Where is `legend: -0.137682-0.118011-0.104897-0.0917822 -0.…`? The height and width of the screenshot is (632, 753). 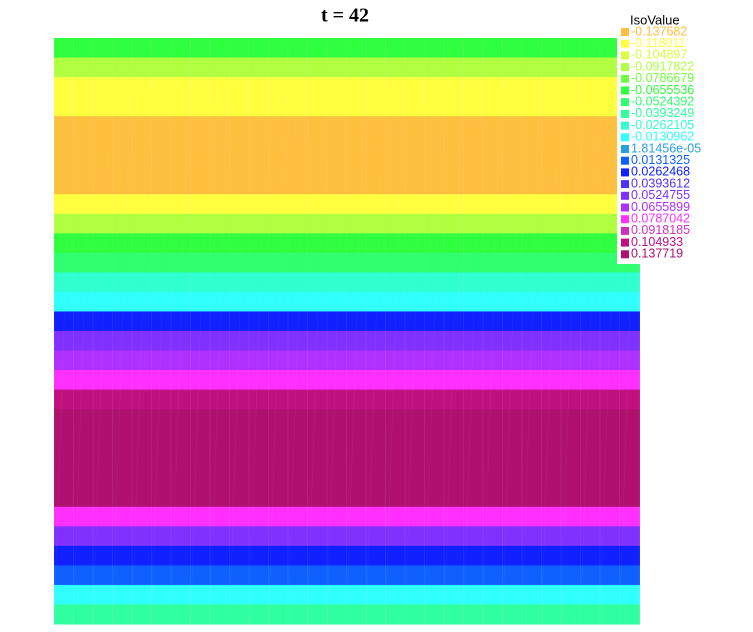
legend: -0.137682-0.118011-0.104897-0.0917822 -0.… is located at coordinates (661, 142).